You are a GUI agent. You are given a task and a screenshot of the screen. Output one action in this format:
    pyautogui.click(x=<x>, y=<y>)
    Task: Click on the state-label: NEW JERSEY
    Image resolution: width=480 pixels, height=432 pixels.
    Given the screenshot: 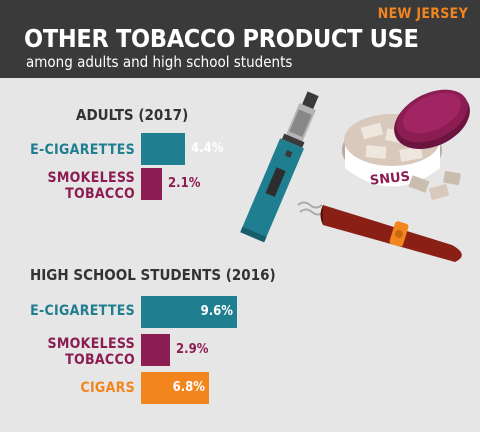 What is the action you would take?
    pyautogui.click(x=422, y=14)
    